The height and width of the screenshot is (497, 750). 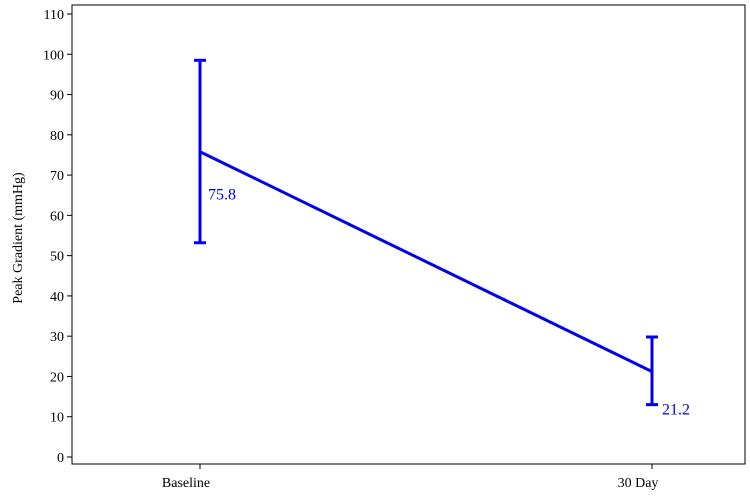 I want to click on y-tick-label: 40, so click(x=57, y=297).